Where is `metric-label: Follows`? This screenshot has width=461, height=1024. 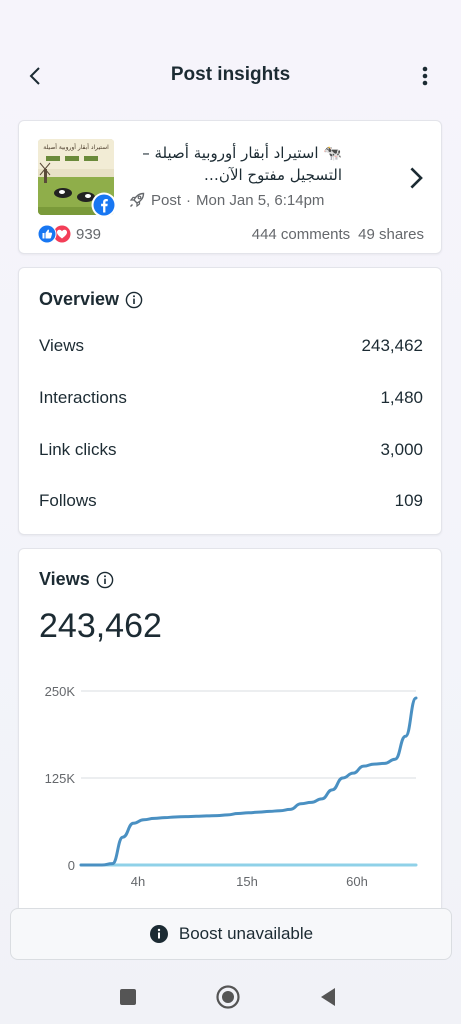 metric-label: Follows is located at coordinates (68, 500).